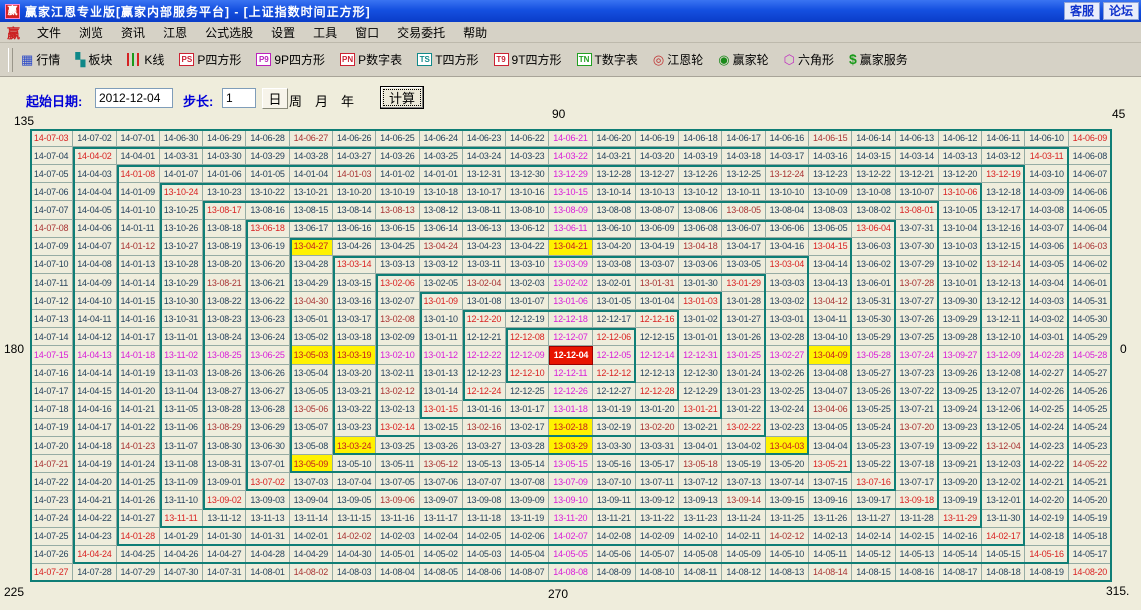 Image resolution: width=1141 pixels, height=610 pixels. What do you see at coordinates (1047, 446) in the screenshot?
I see `grid-cell: 14-02-23` at bounding box center [1047, 446].